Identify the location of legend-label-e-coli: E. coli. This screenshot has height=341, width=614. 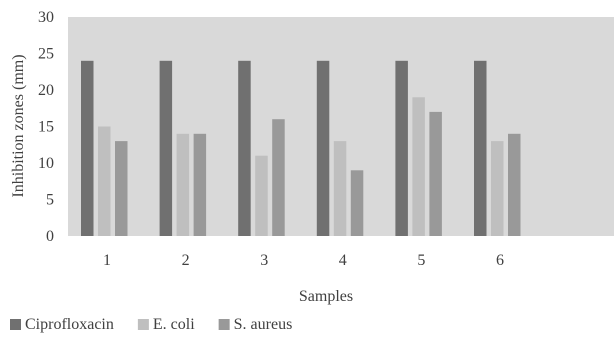
(174, 324).